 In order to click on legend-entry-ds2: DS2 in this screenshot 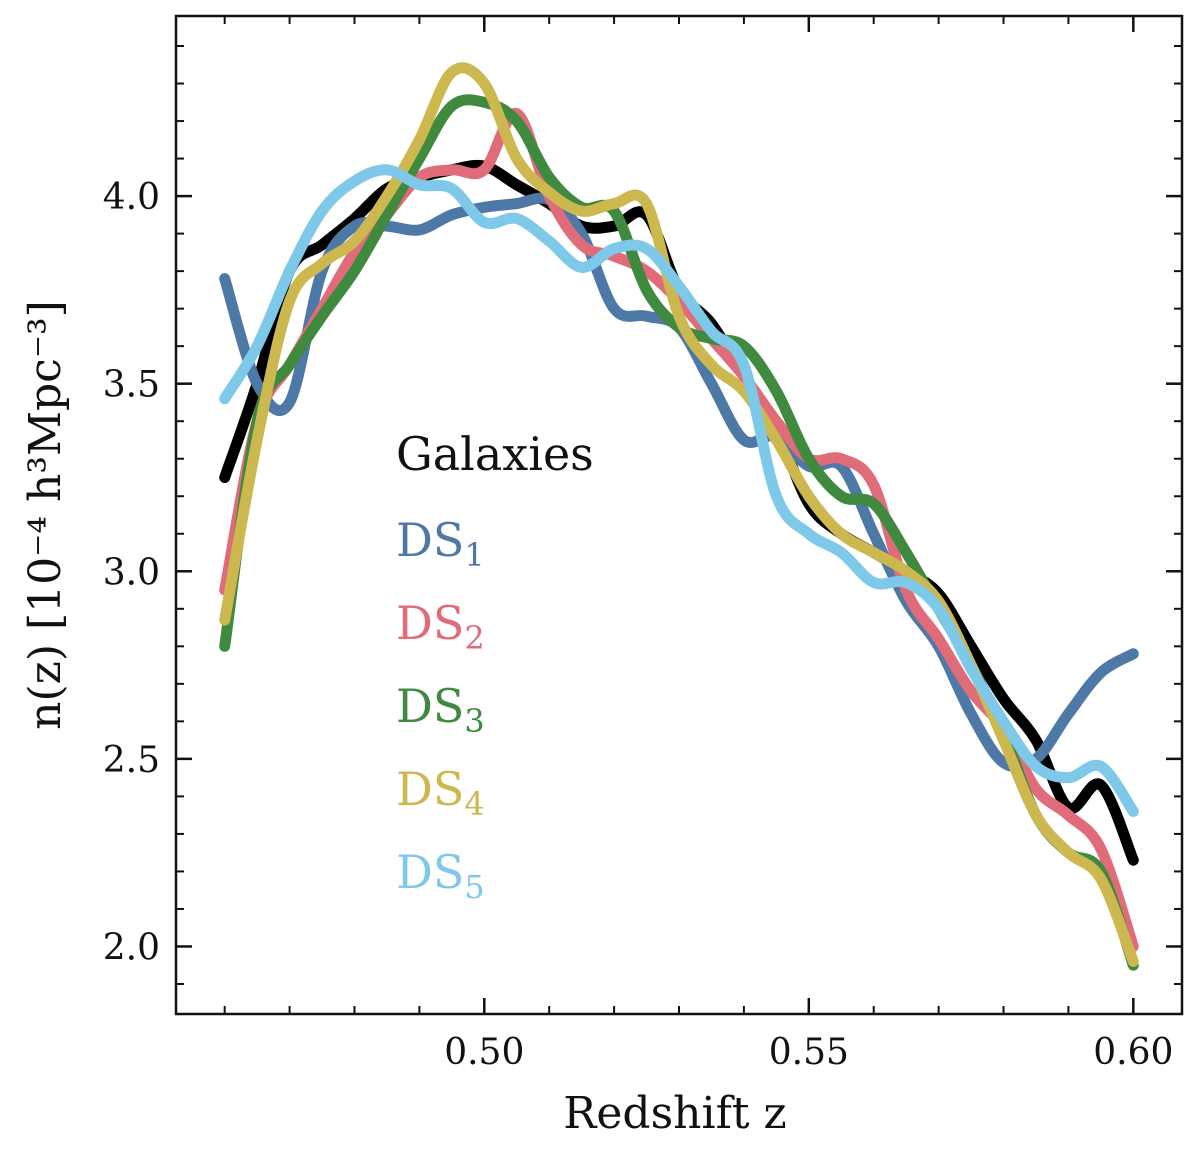, I will do `click(440, 626)`.